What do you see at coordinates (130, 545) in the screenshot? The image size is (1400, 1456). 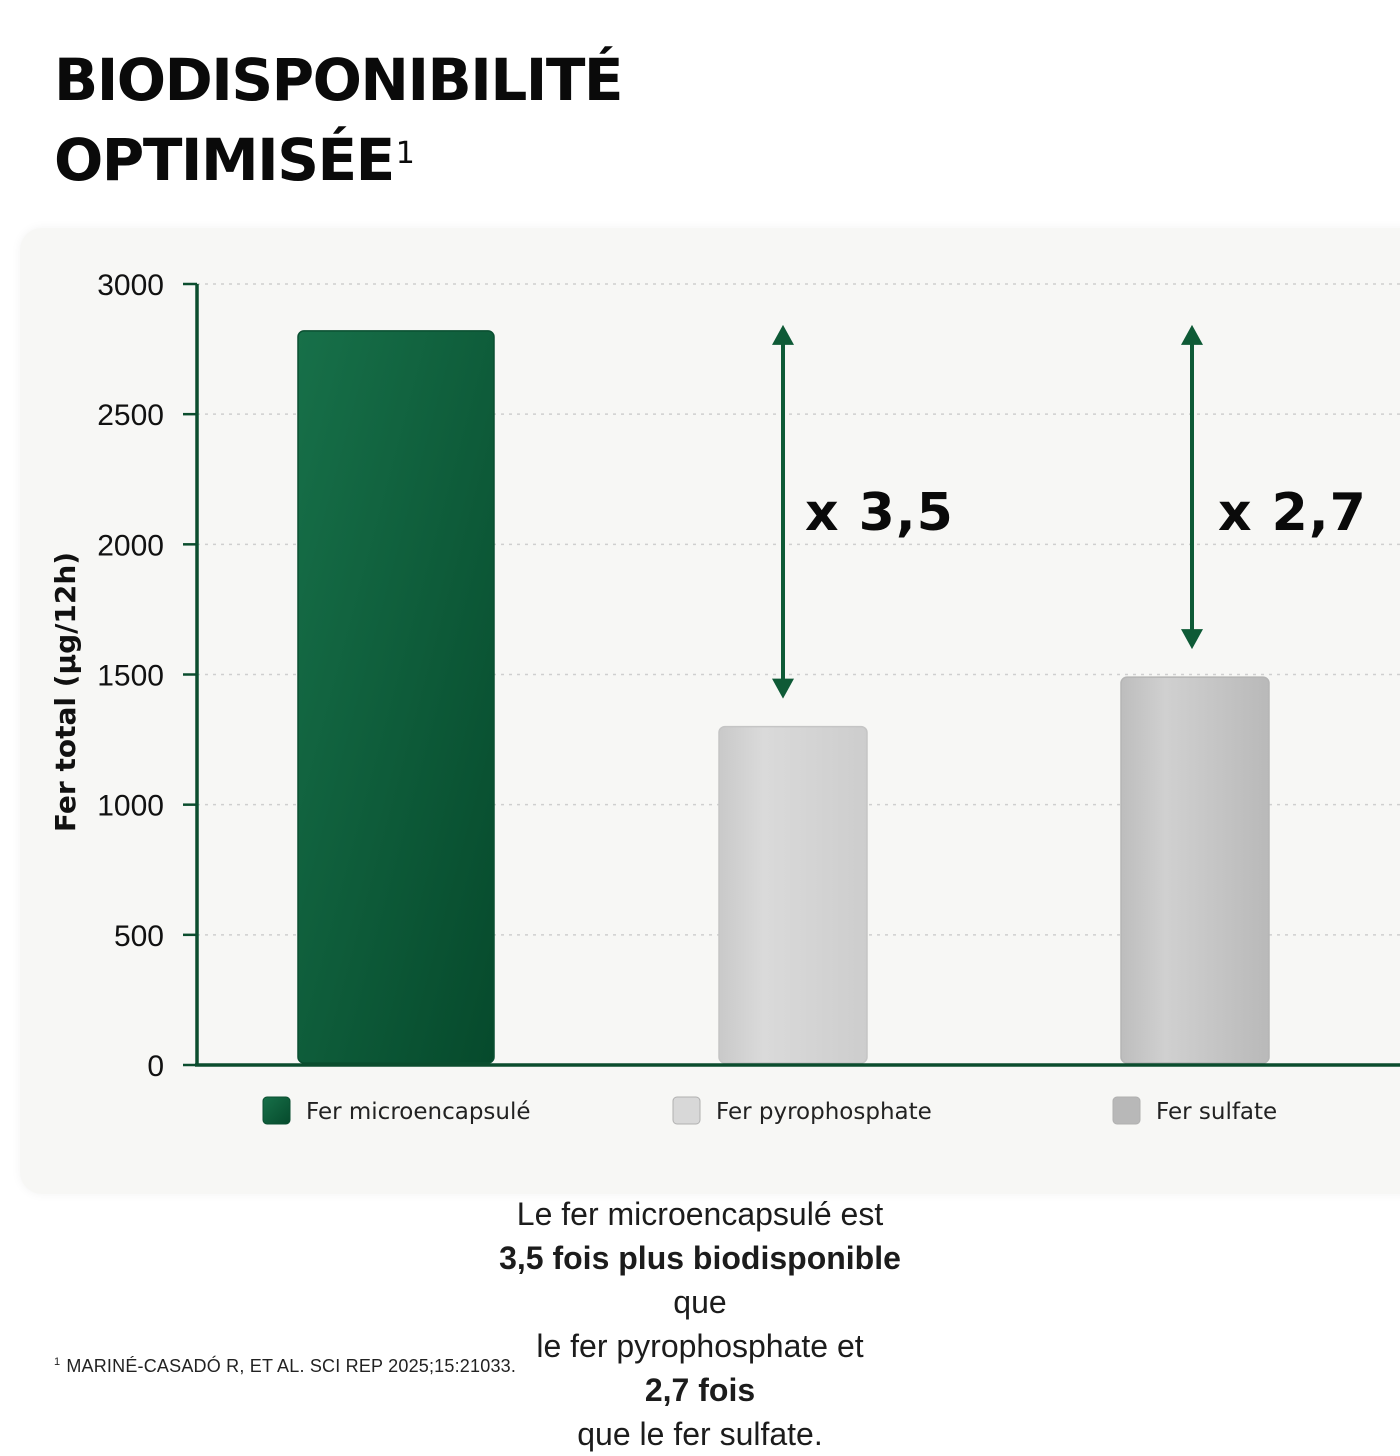 I see `y-tick-label: 2000` at bounding box center [130, 545].